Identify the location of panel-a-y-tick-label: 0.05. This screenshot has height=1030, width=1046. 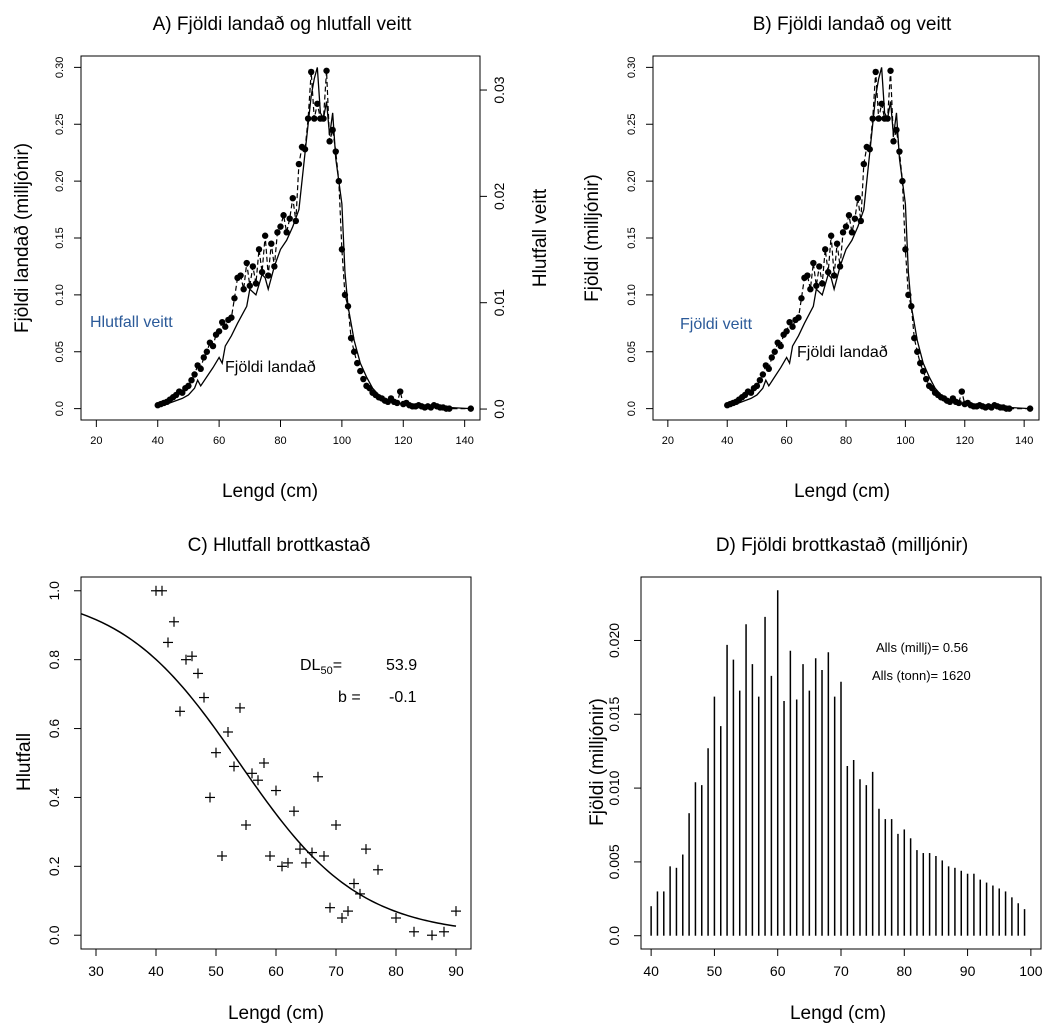
(60, 351).